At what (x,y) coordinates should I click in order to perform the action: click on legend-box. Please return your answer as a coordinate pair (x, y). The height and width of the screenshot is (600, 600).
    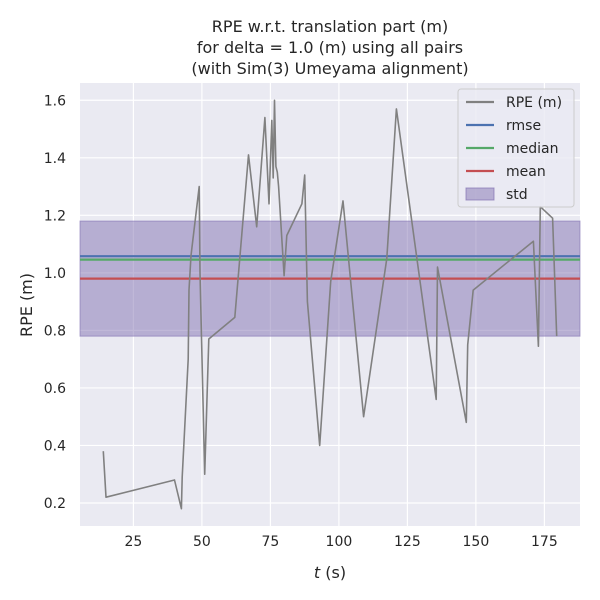
    Looking at the image, I should click on (516, 148).